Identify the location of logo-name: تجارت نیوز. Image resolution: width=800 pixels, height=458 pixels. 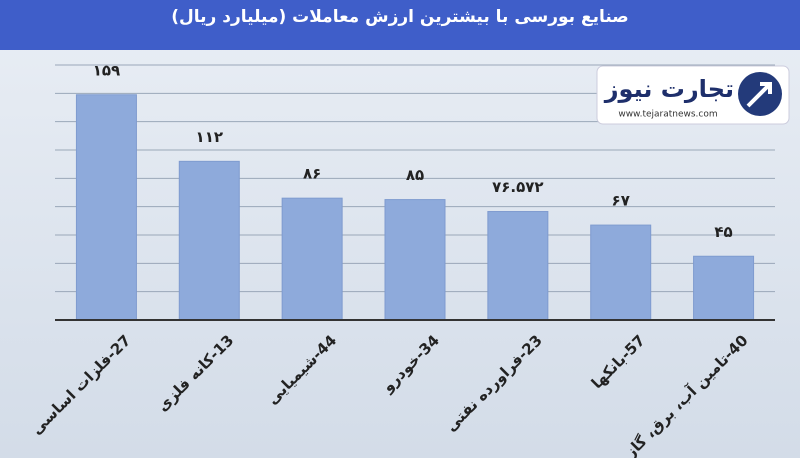
(669, 89).